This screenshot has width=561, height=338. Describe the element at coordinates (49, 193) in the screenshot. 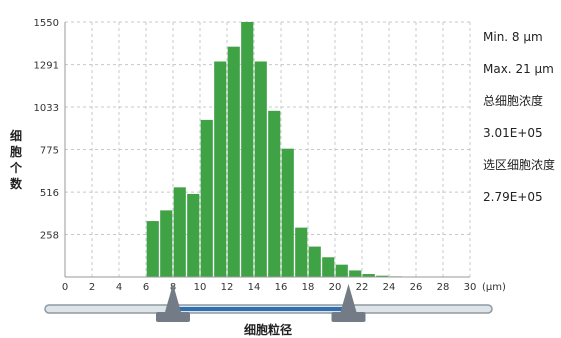

I see `y-tick-label: 516` at that location.